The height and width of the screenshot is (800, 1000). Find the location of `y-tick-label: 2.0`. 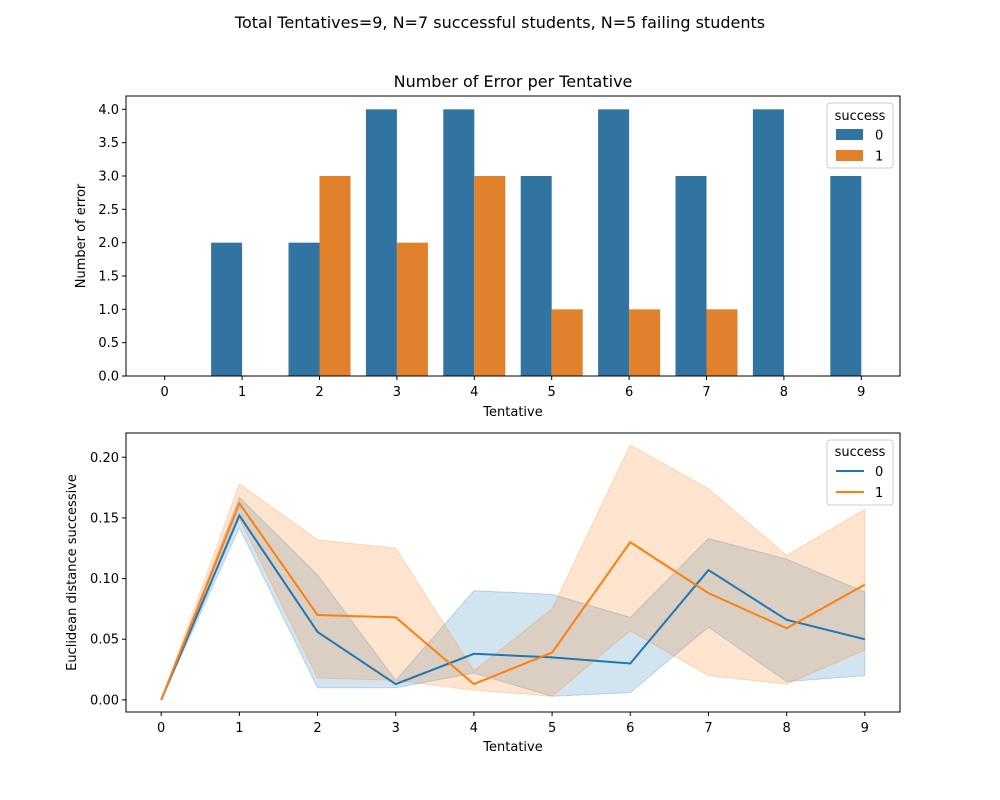

y-tick-label: 2.0 is located at coordinates (108, 243).